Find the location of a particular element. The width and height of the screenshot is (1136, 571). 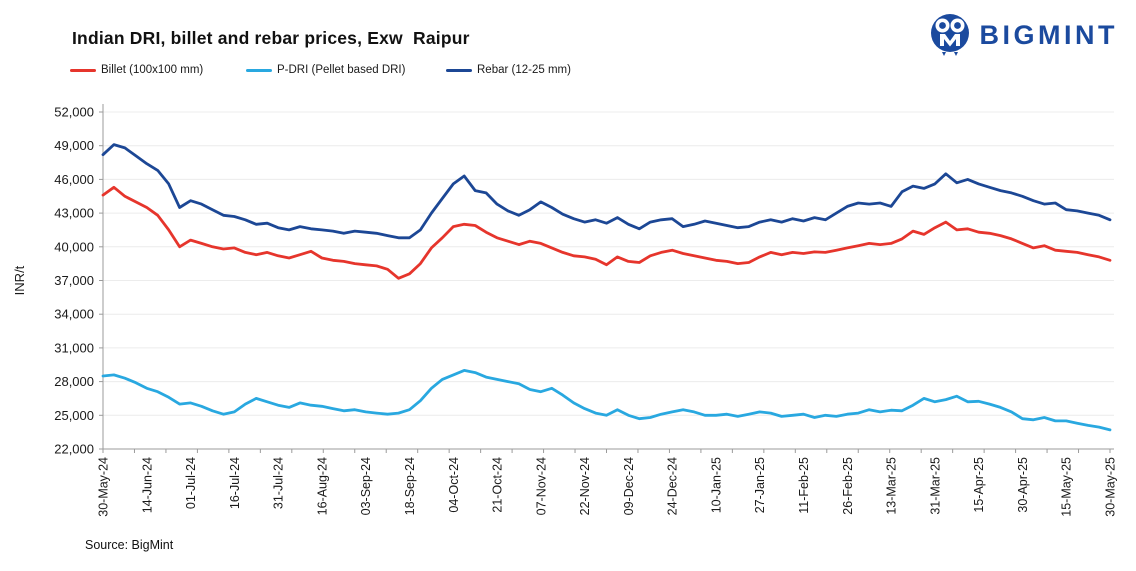

bigmint-logo: BIGMINT is located at coordinates (1023, 35).